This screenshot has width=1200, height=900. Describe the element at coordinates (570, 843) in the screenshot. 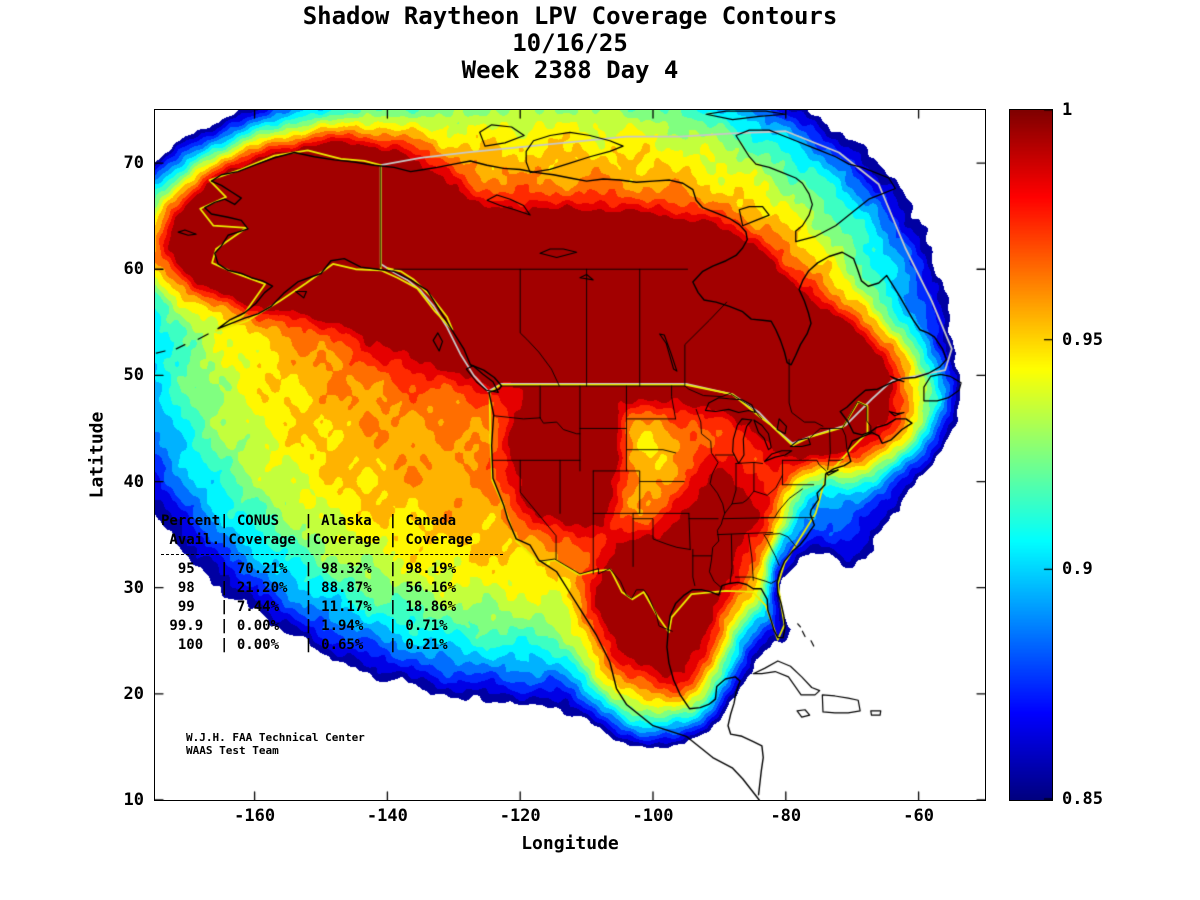

I see `x-axis-label: Longitude` at that location.